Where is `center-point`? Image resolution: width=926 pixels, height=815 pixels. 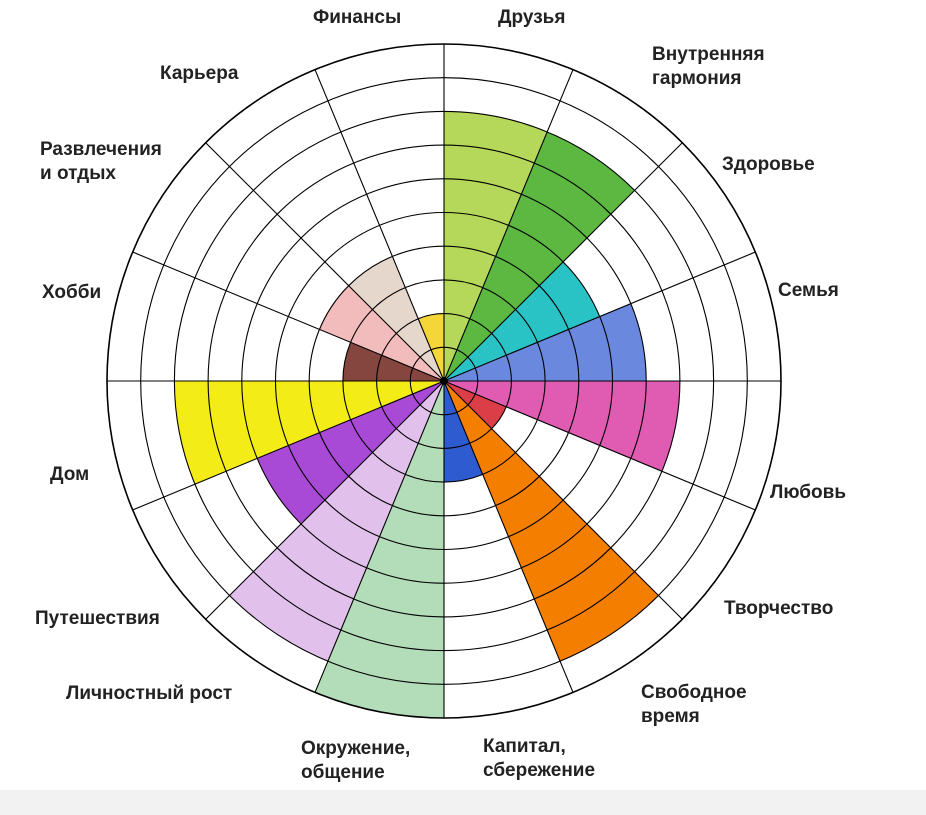
center-point is located at coordinates (444, 381).